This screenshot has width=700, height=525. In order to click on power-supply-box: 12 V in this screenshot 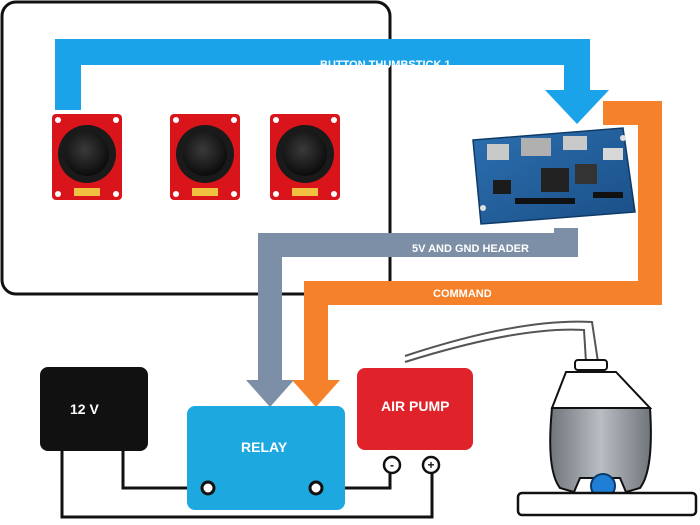, I will do `click(94, 409)`.